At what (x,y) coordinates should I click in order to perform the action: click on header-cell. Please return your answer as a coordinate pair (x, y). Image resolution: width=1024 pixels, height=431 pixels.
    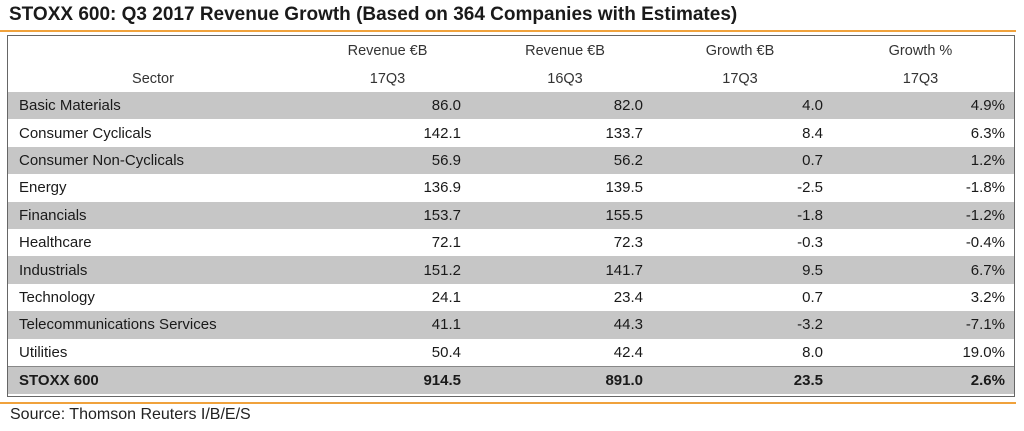
    Looking at the image, I should click on (153, 51).